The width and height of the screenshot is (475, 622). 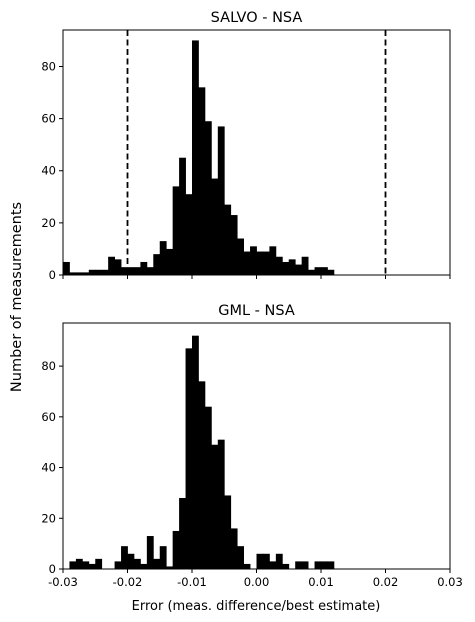 I want to click on x-tick-label: 0.01, so click(x=321, y=582).